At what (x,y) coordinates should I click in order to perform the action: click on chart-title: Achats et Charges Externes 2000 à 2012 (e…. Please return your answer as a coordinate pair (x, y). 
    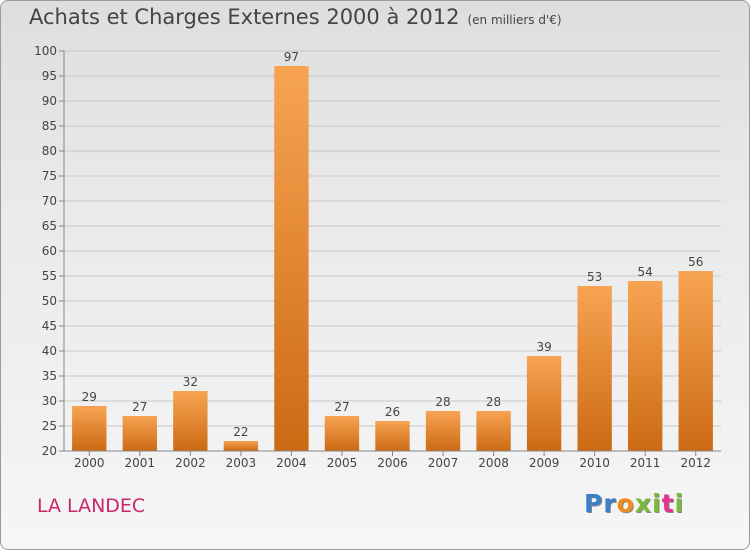
    Looking at the image, I should click on (295, 17).